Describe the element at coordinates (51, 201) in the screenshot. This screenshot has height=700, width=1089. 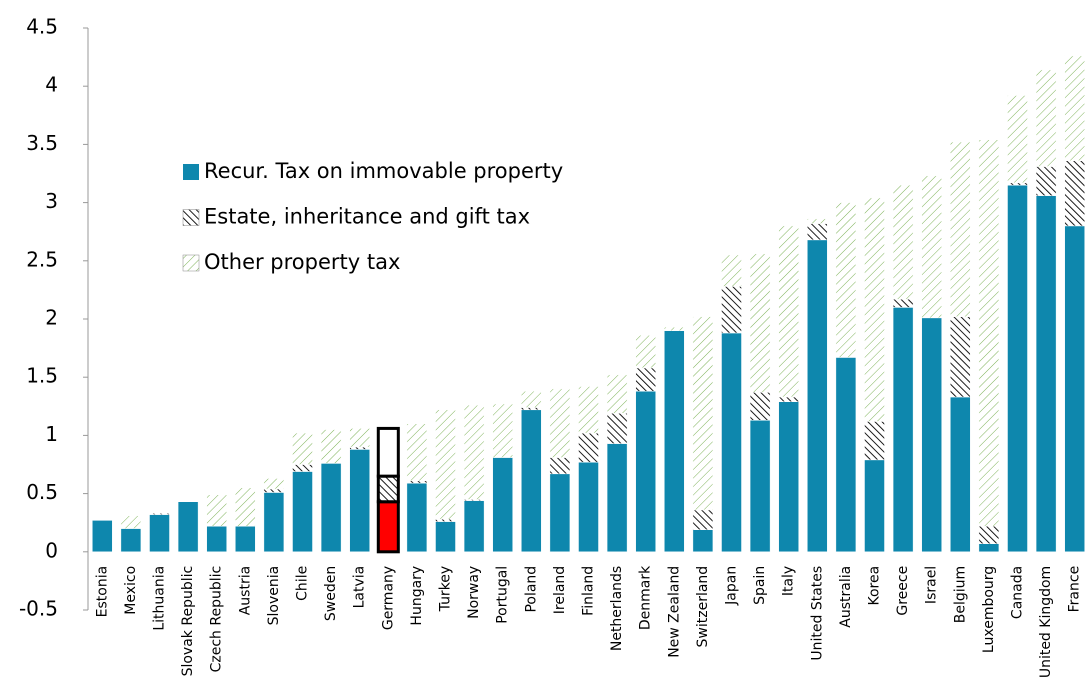
I see `y-tick-label: 3` at that location.